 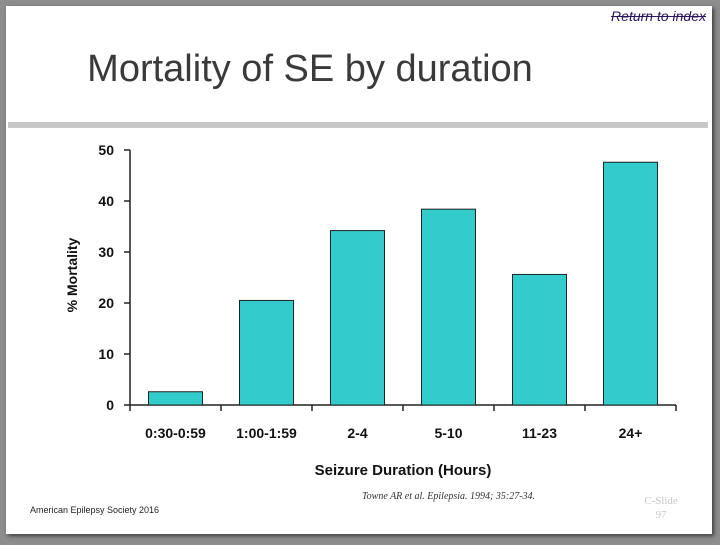 What do you see at coordinates (95, 510) in the screenshot?
I see `organization-footer: American Epilepsy Society 2016` at bounding box center [95, 510].